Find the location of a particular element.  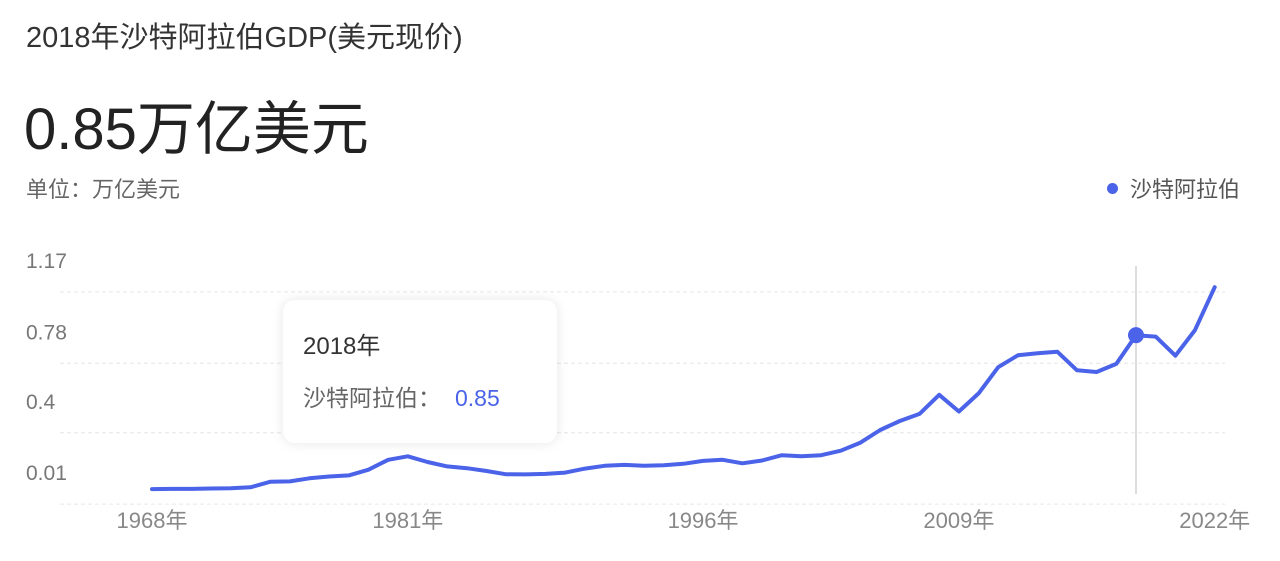

tooltip-series: 沙特阿拉伯： is located at coordinates (372, 398).